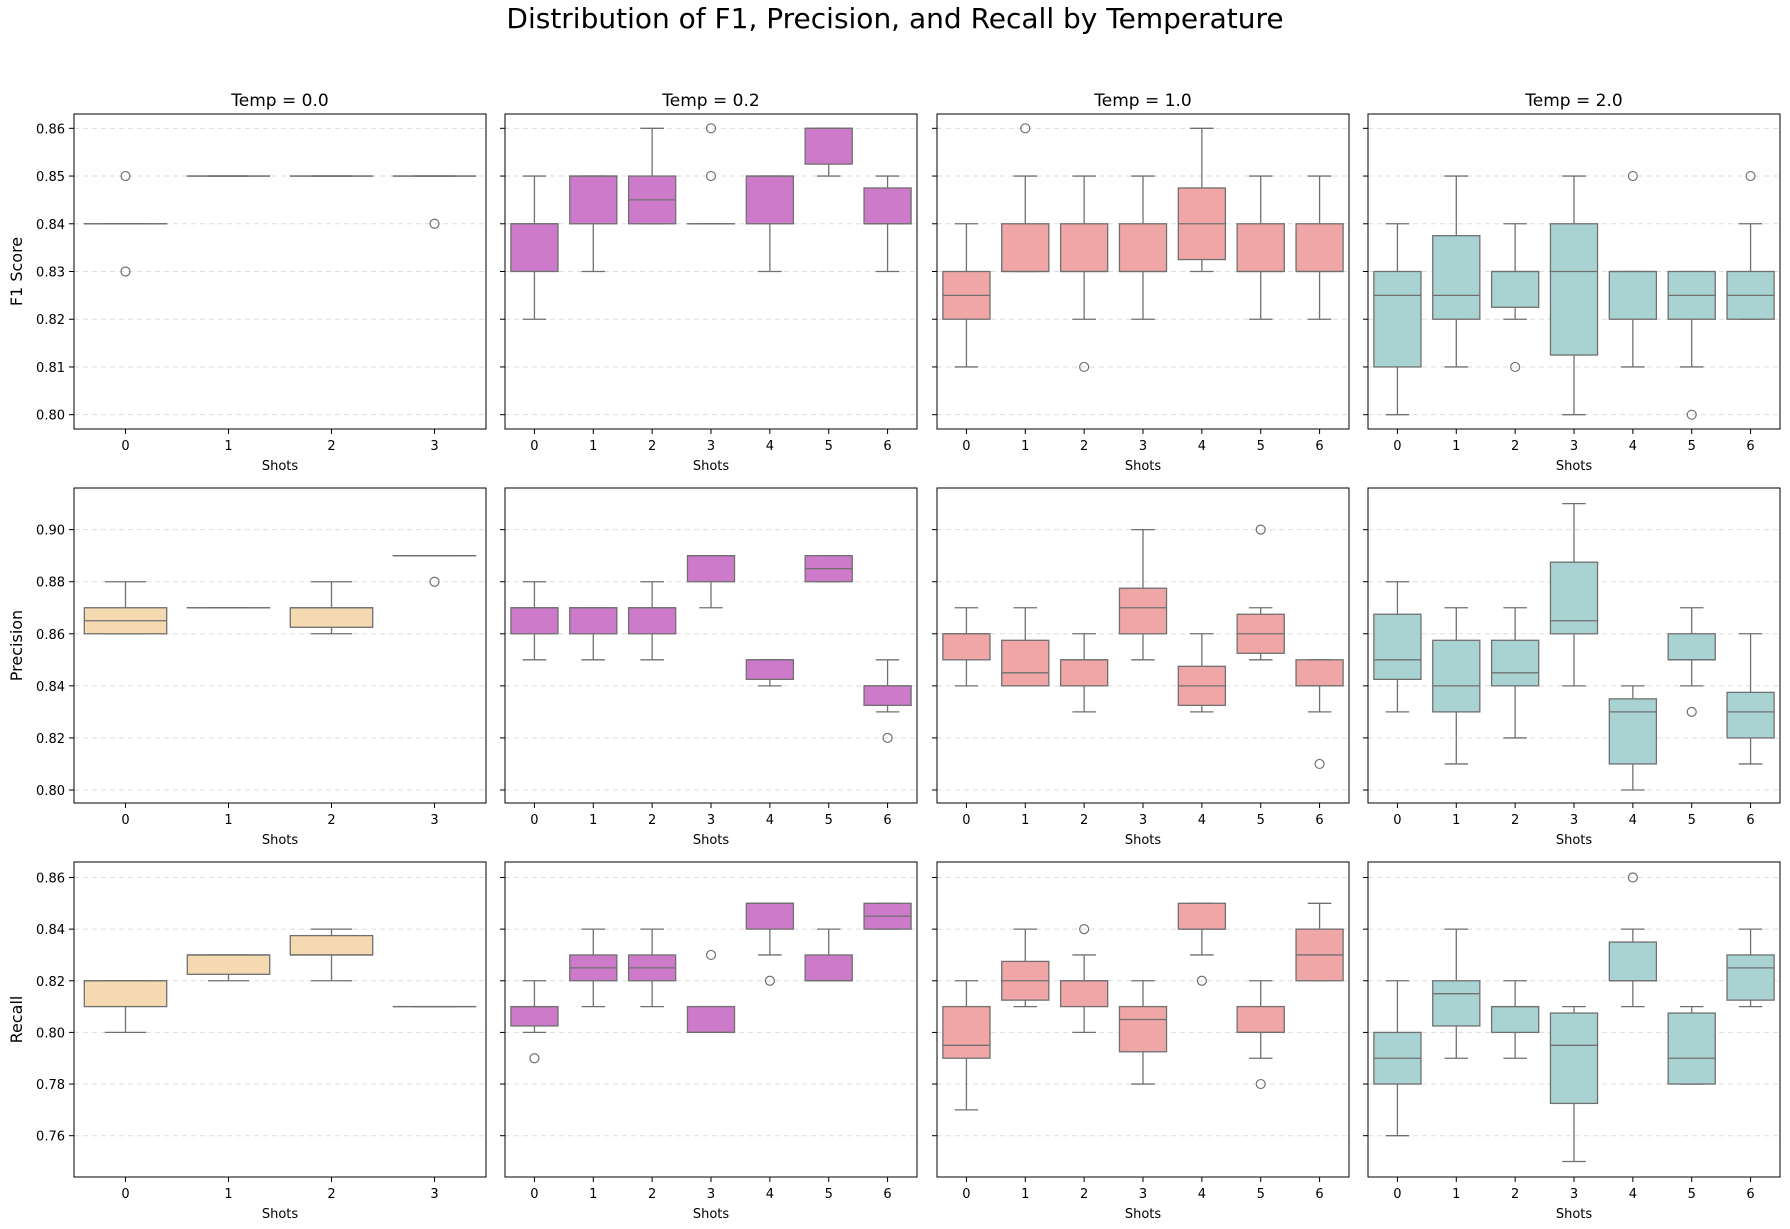 Image resolution: width=1790 pixels, height=1229 pixels. I want to click on subplot-precision-1: 0 1 2 3 4 5 6 Shots, so click(709, 667).